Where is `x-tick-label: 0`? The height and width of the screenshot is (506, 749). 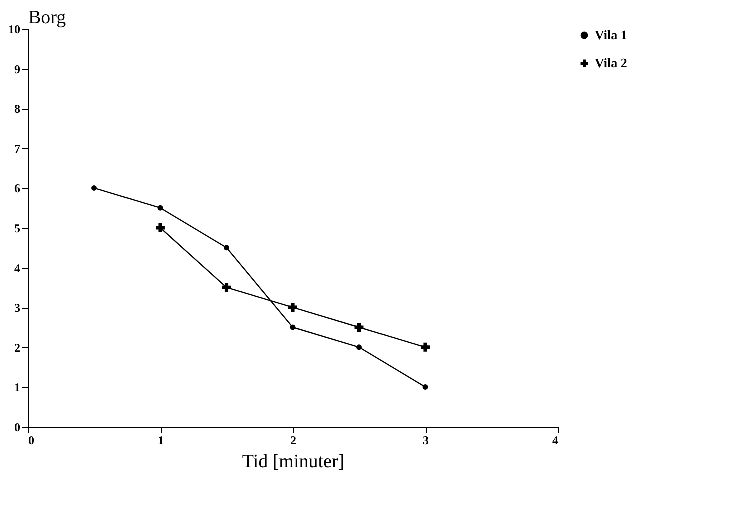 x-tick-label: 0 is located at coordinates (31, 441).